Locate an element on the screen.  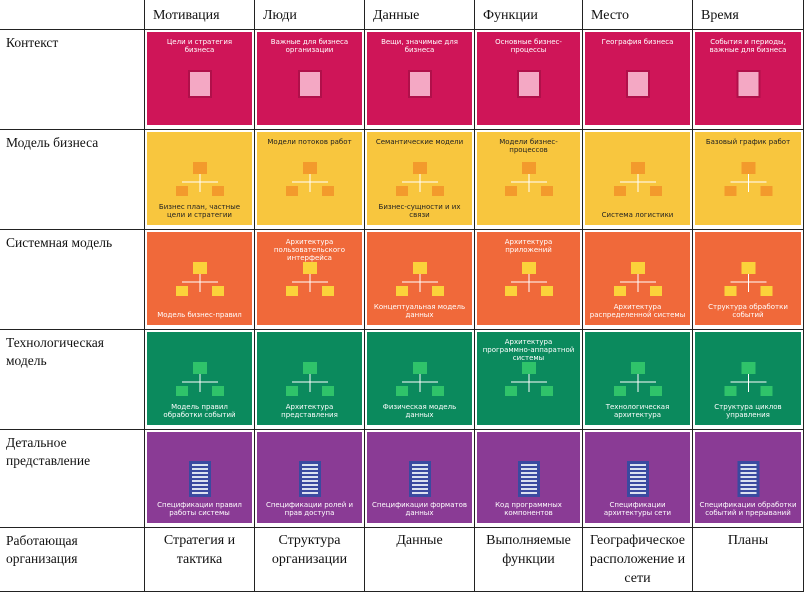
cell-image: Технологическая архитектура is located at coordinates (638, 380).